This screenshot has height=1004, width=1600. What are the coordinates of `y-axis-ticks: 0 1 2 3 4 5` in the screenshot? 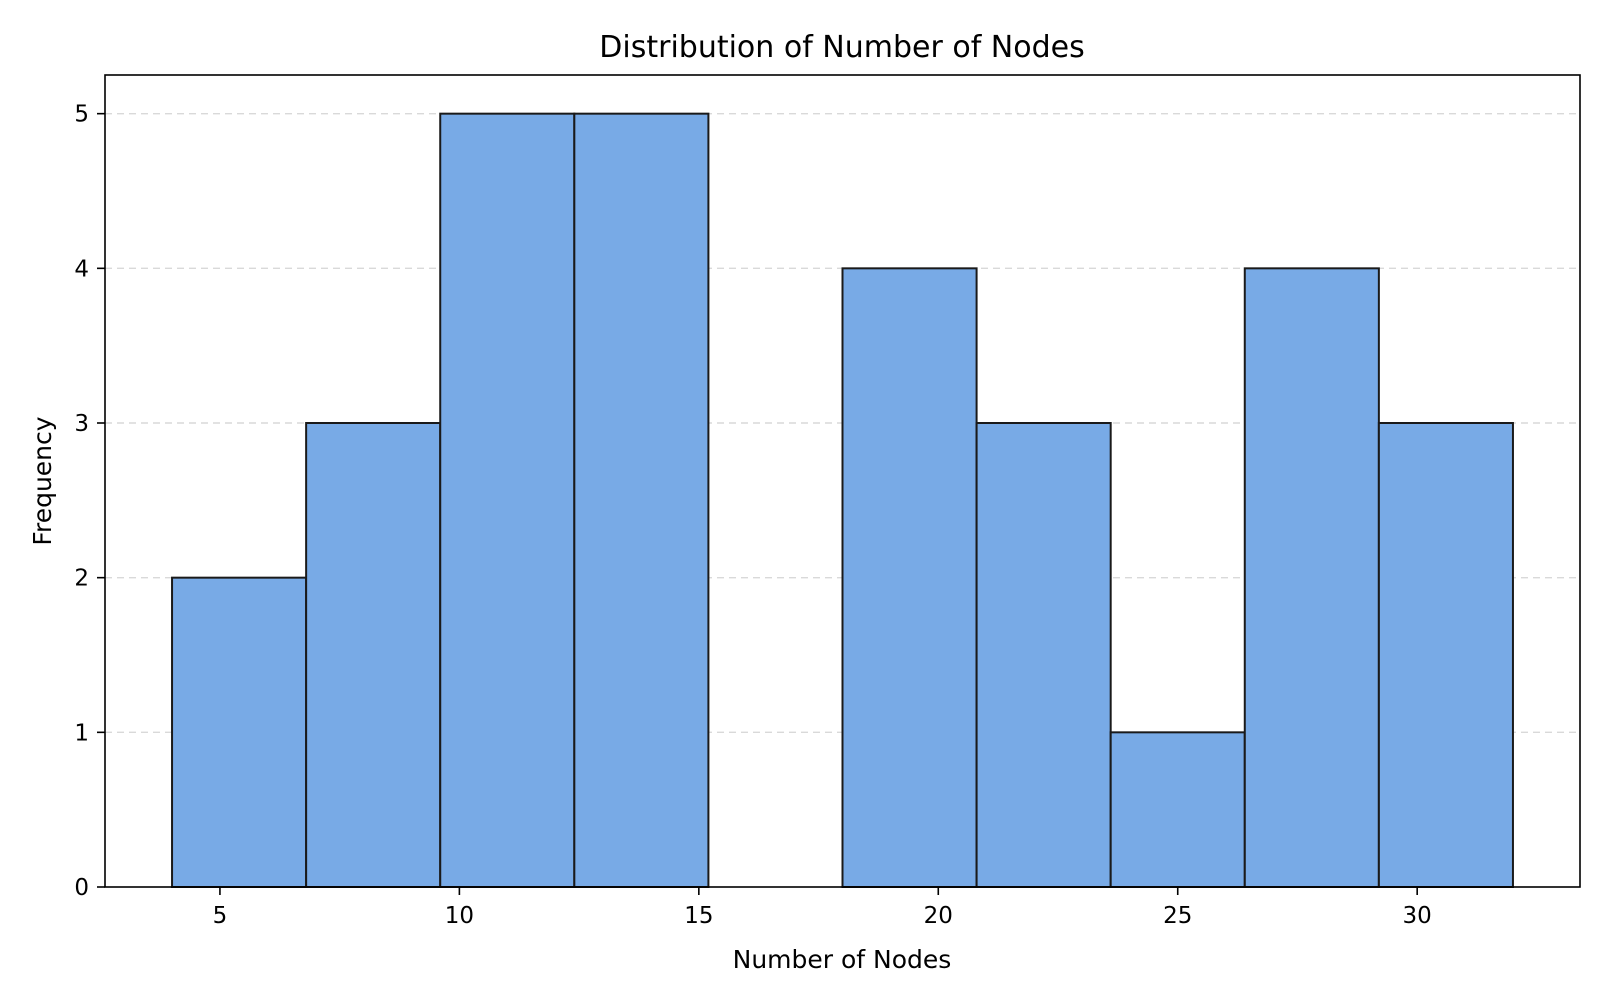 It's located at (89, 501).